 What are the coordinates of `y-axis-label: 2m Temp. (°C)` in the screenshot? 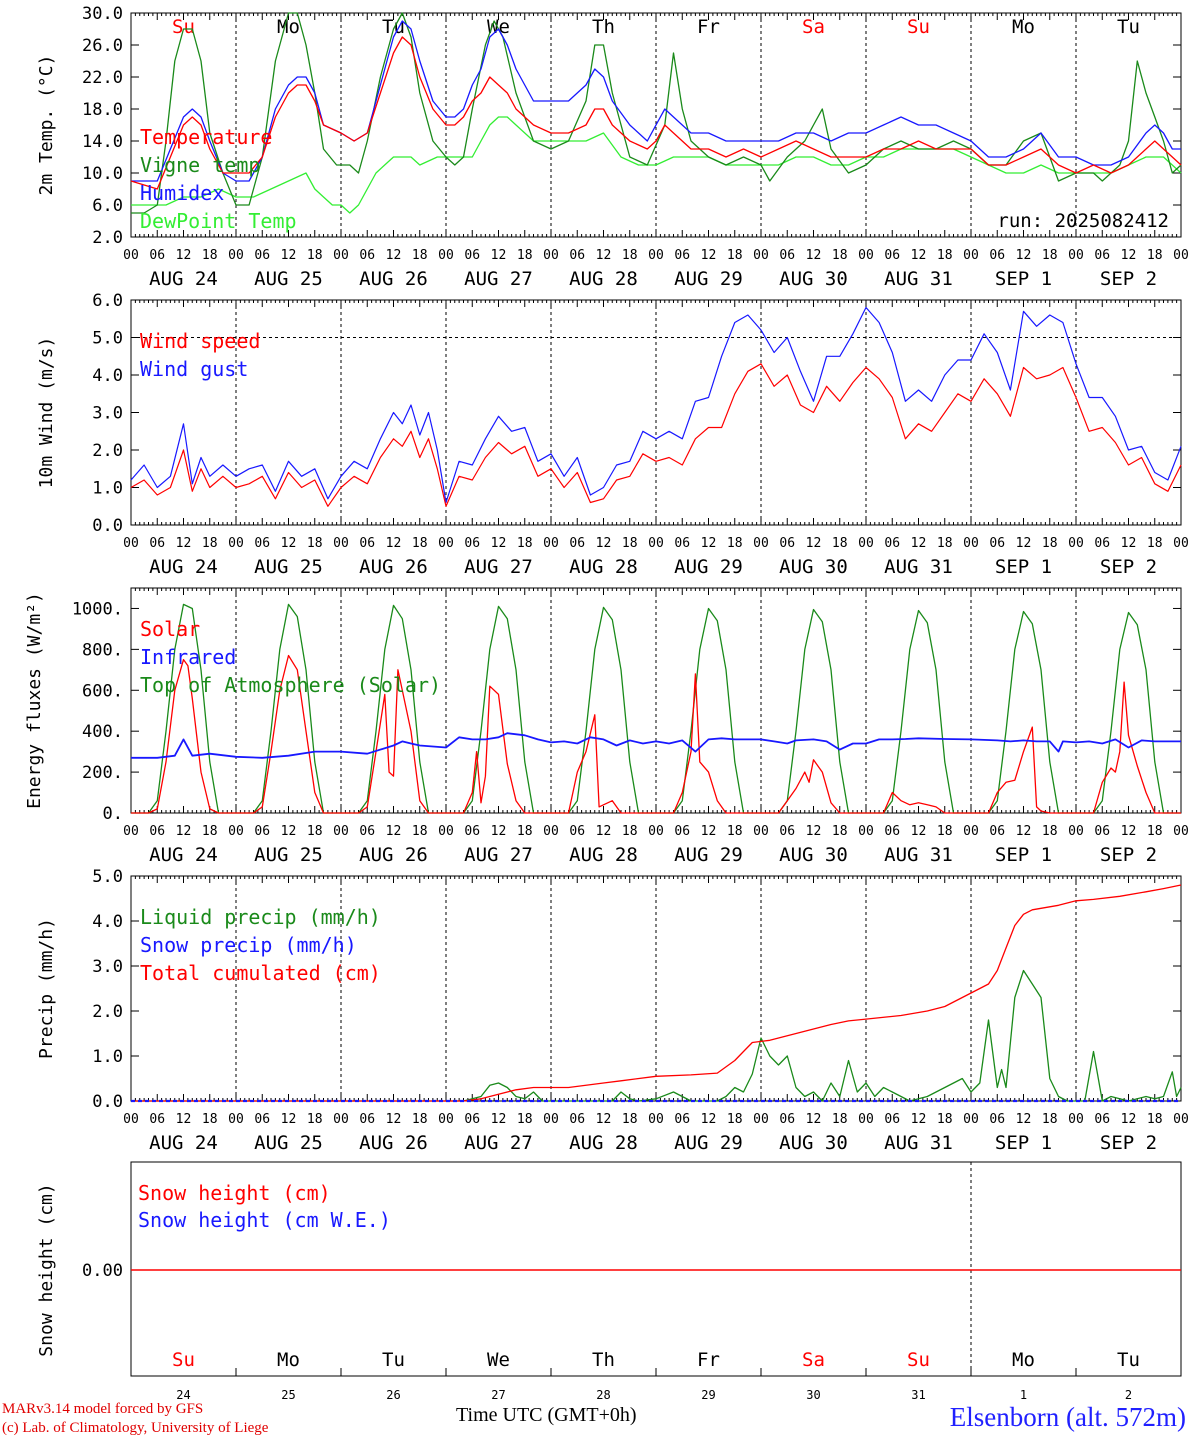 It's located at (46, 125).